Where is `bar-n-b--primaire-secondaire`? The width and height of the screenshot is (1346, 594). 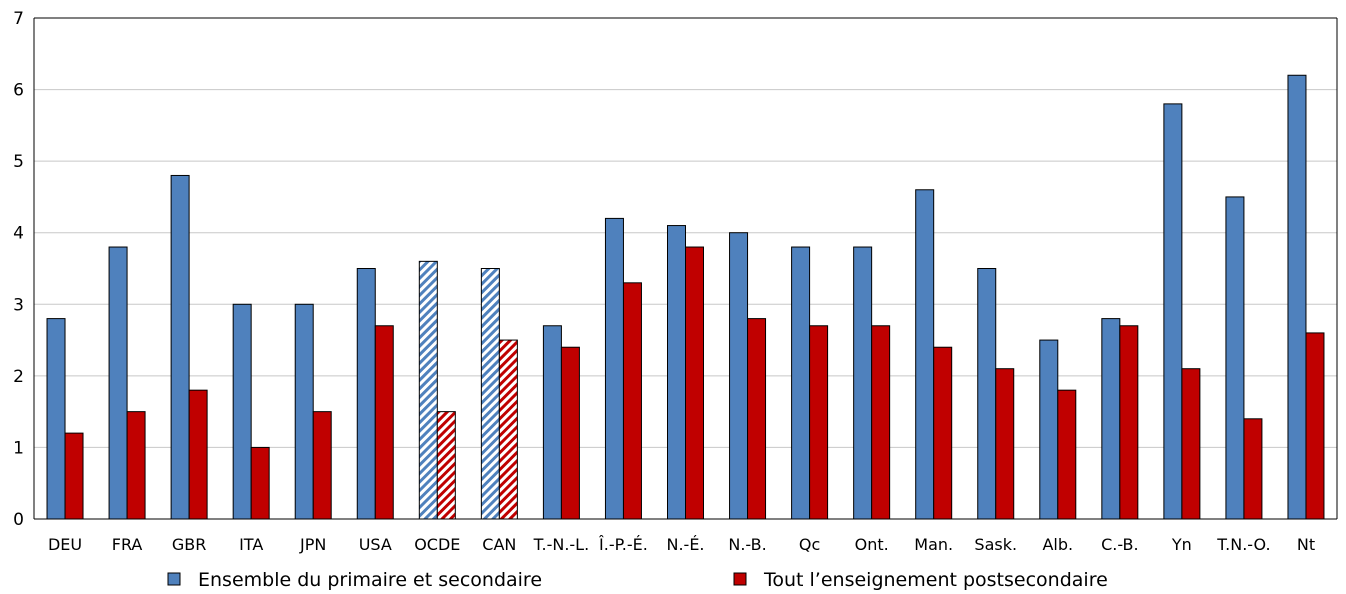 bar-n-b--primaire-secondaire is located at coordinates (739, 376).